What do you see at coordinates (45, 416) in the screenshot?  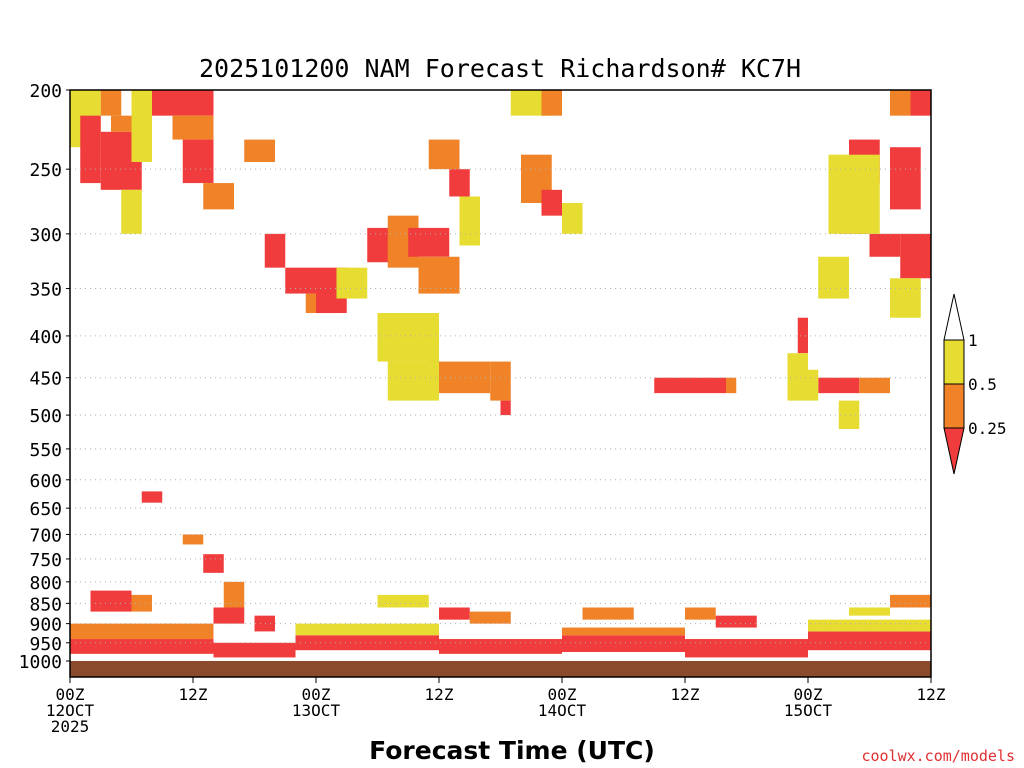 I see `y-tick-label: 500` at bounding box center [45, 416].